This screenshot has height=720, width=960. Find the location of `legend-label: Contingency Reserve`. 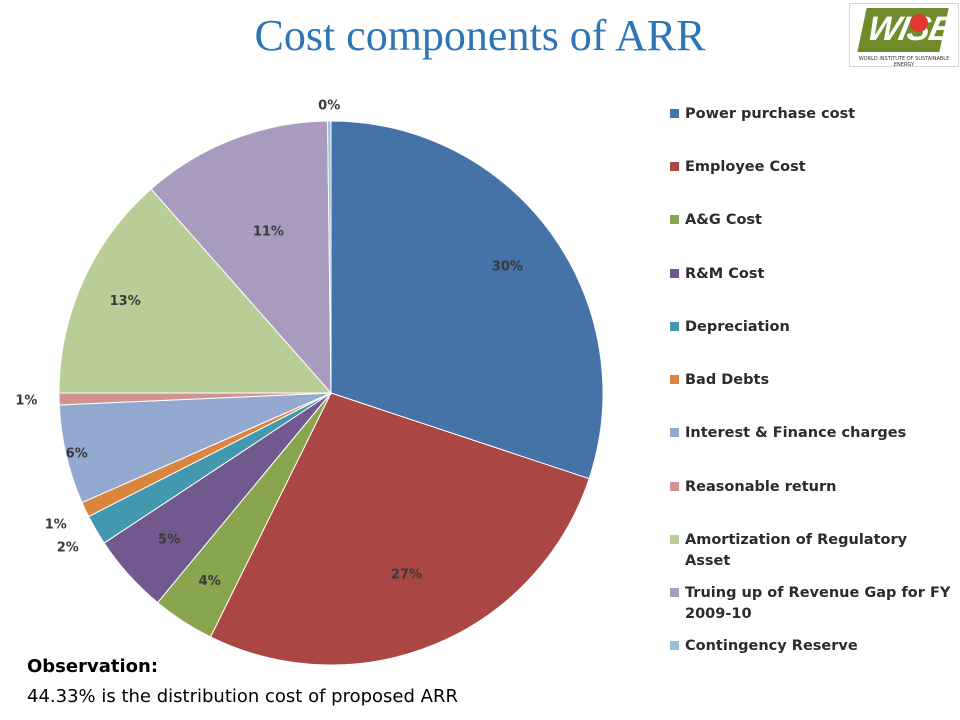

legend-label: Contingency Reserve is located at coordinates (771, 646).